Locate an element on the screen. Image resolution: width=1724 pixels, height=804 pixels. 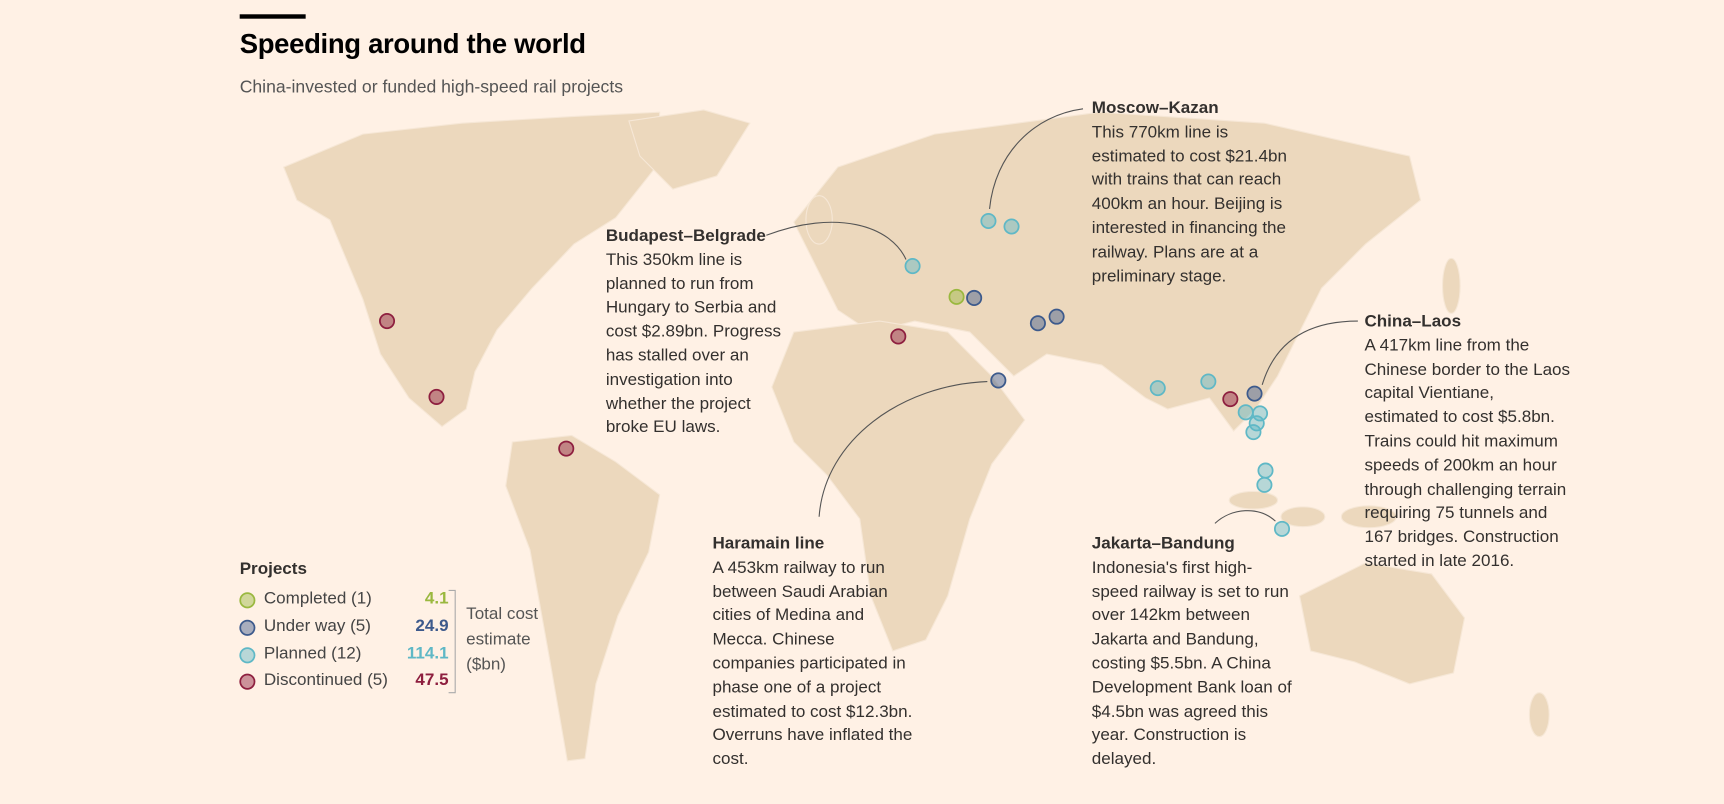
bracket is located at coordinates (452, 641).